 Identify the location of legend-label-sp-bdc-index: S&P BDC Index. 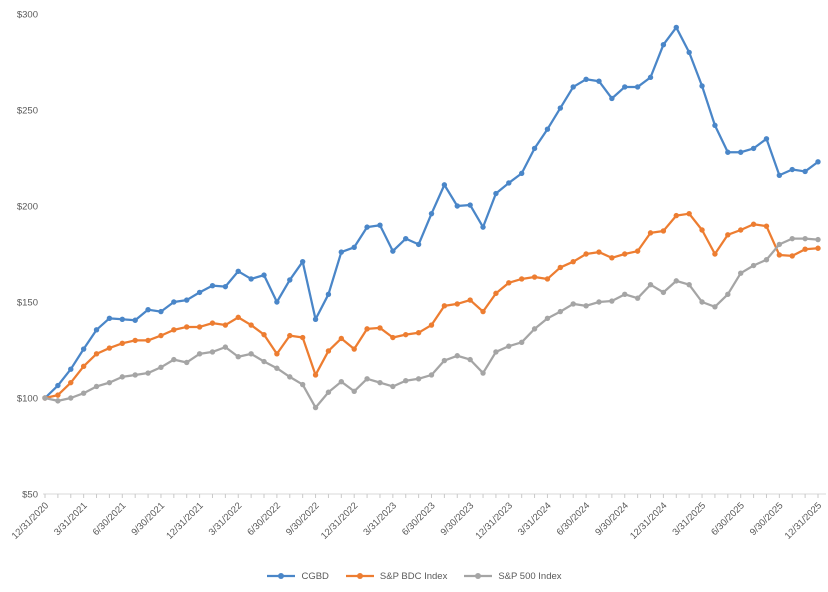
(413, 576).